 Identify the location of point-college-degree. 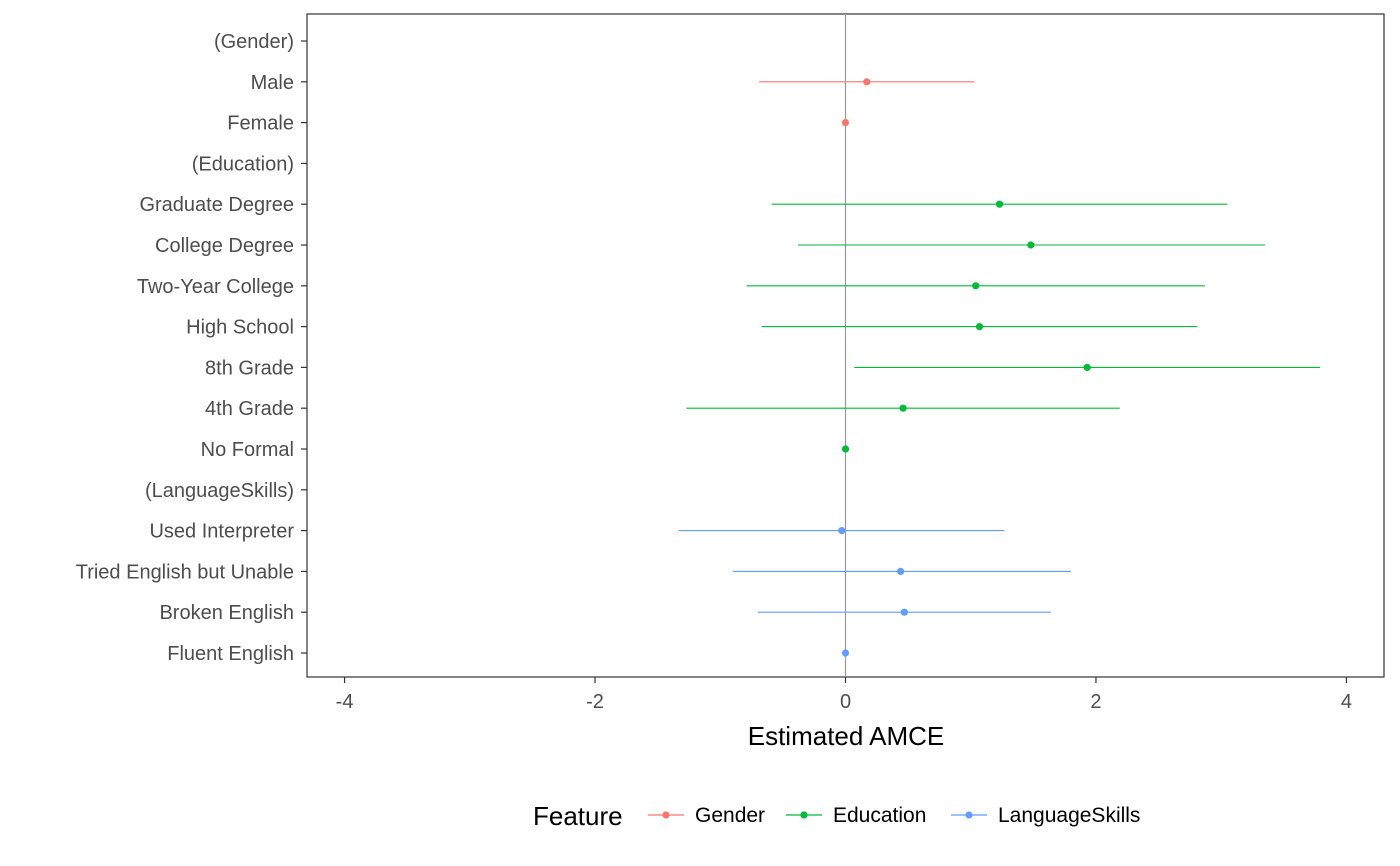
(1031, 245).